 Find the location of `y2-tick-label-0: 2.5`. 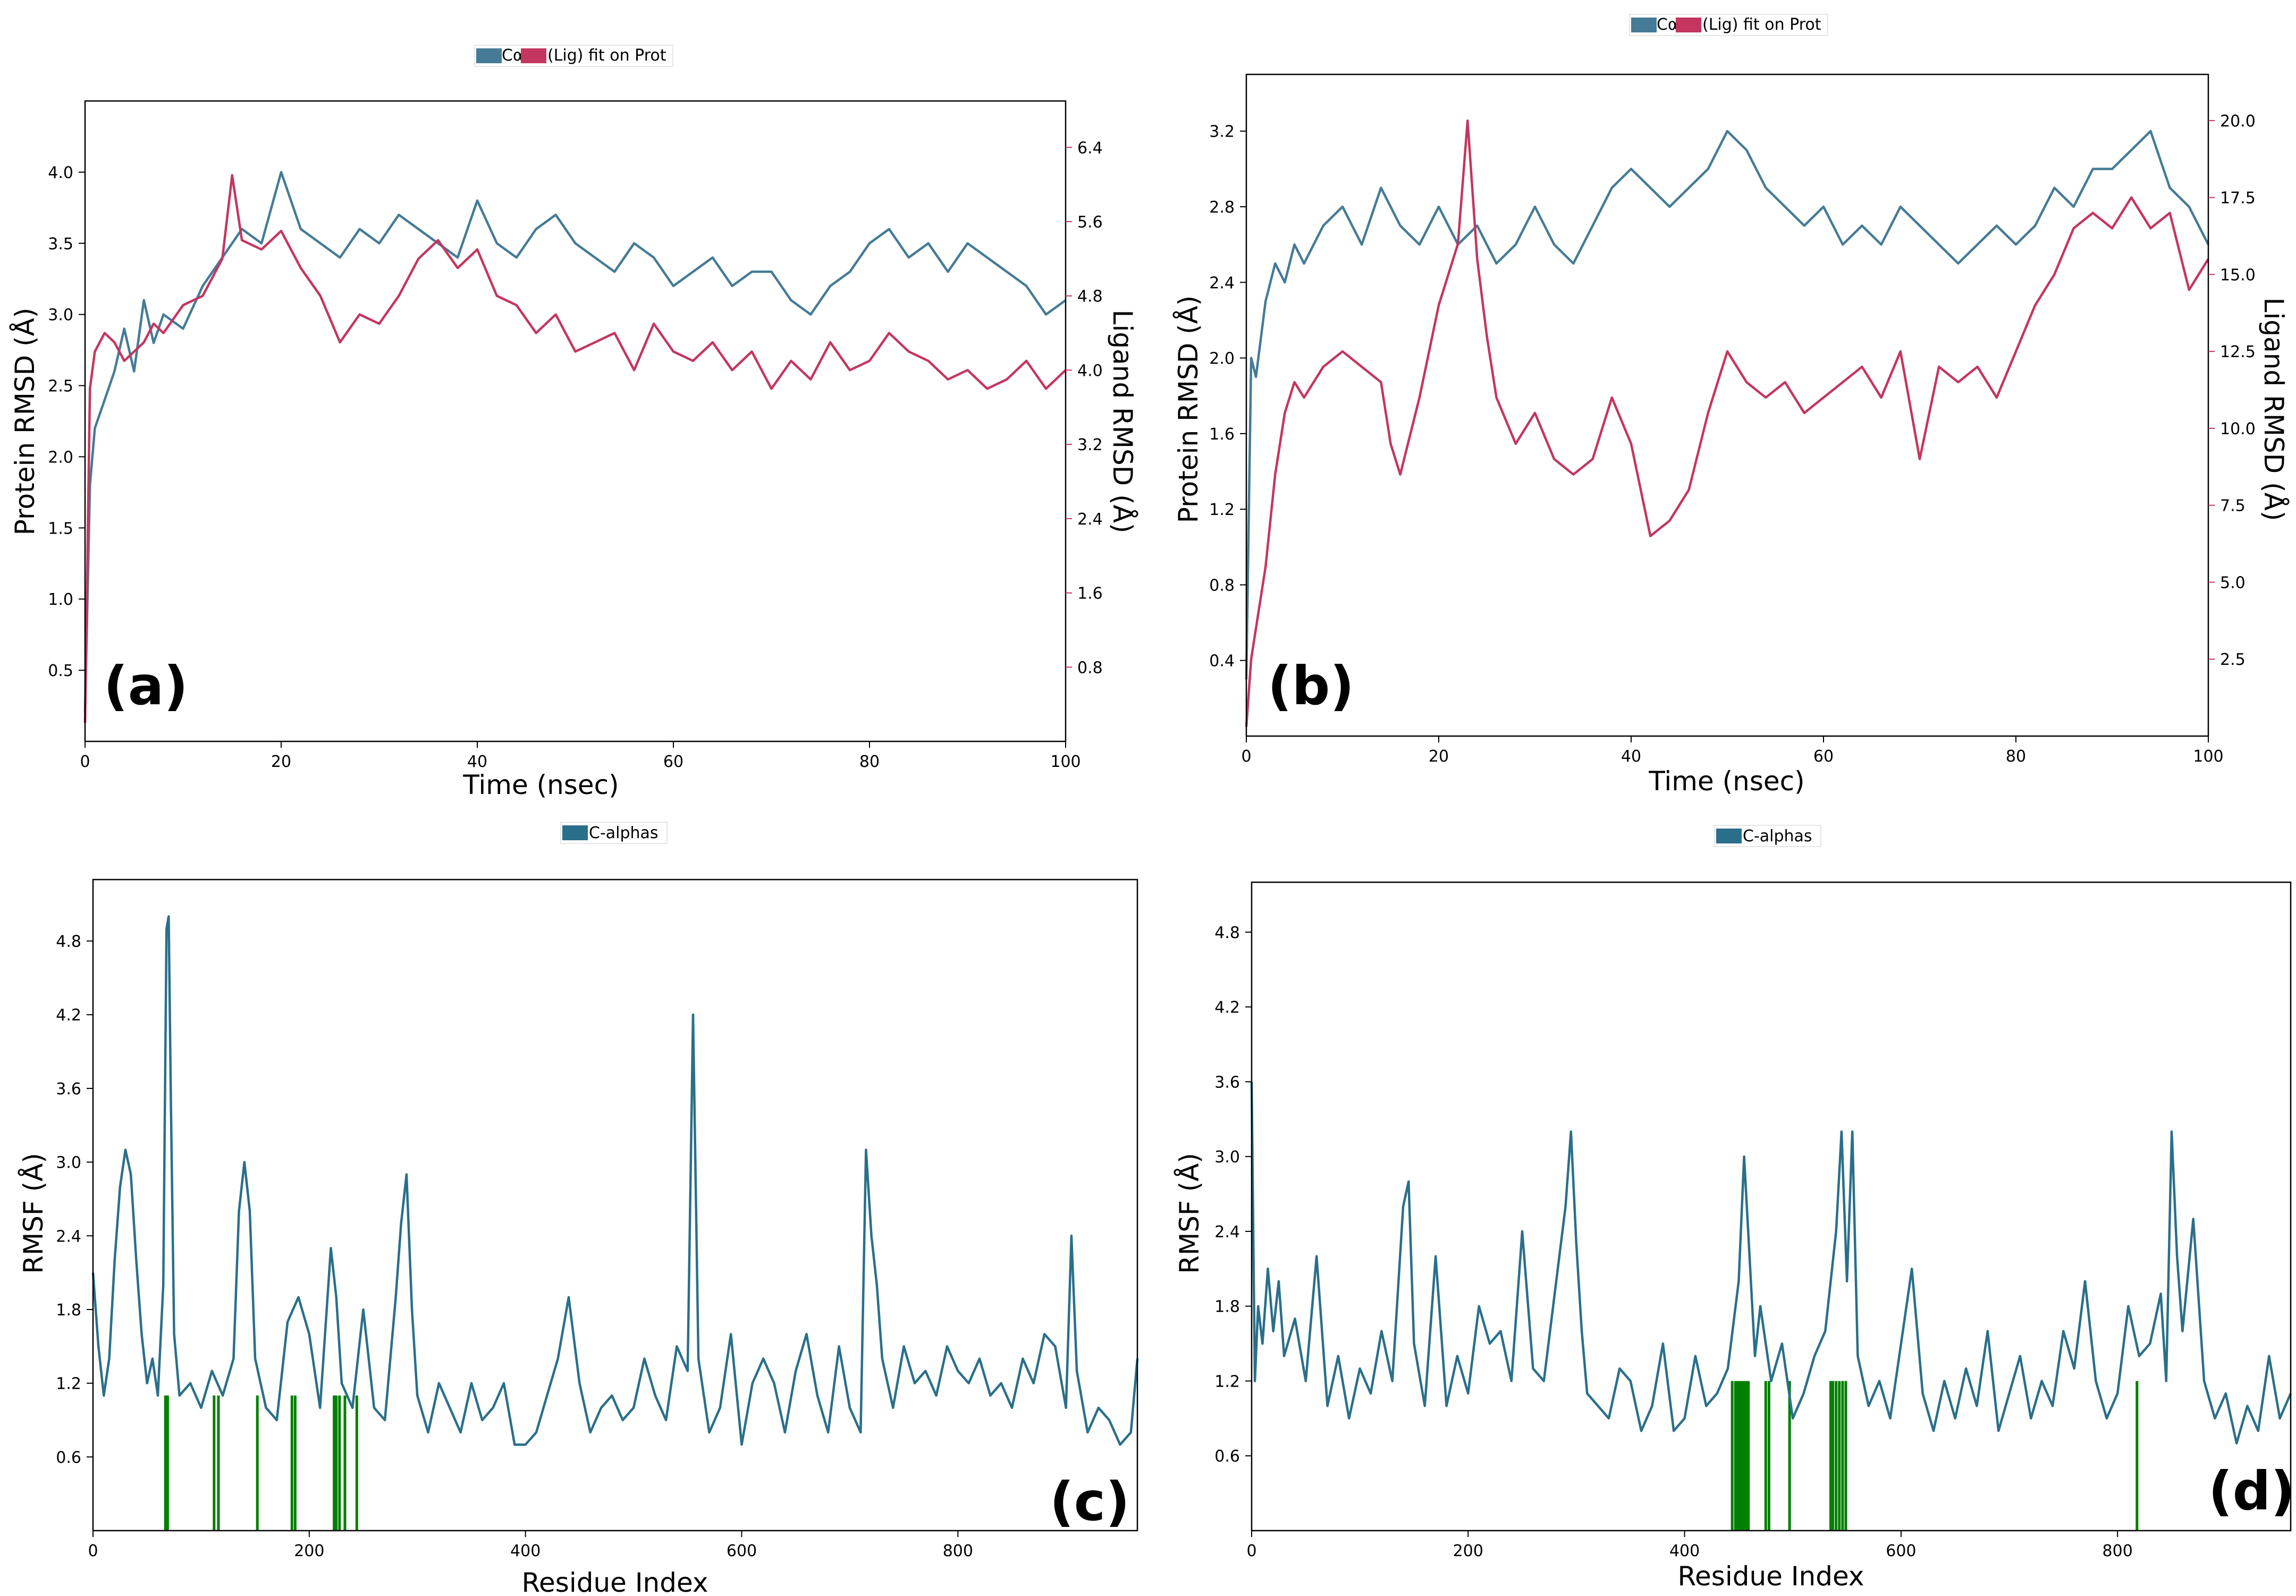

y2-tick-label-0: 2.5 is located at coordinates (2233, 660).